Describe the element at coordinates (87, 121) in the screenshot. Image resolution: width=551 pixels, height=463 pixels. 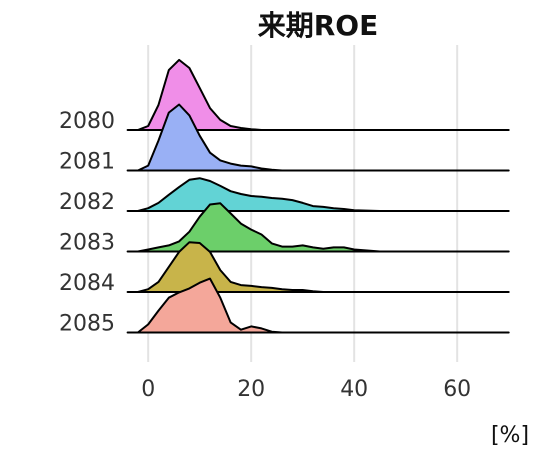
I see `y-tick-label: 2080` at that location.